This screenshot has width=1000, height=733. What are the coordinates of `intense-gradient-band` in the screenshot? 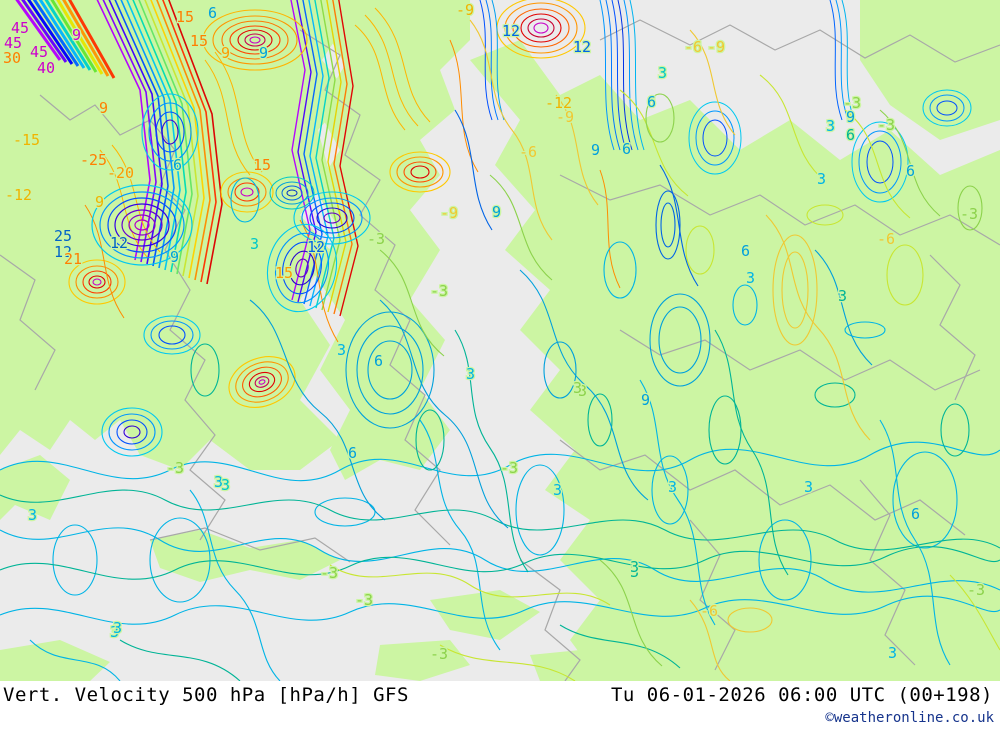 It's located at (187, 158).